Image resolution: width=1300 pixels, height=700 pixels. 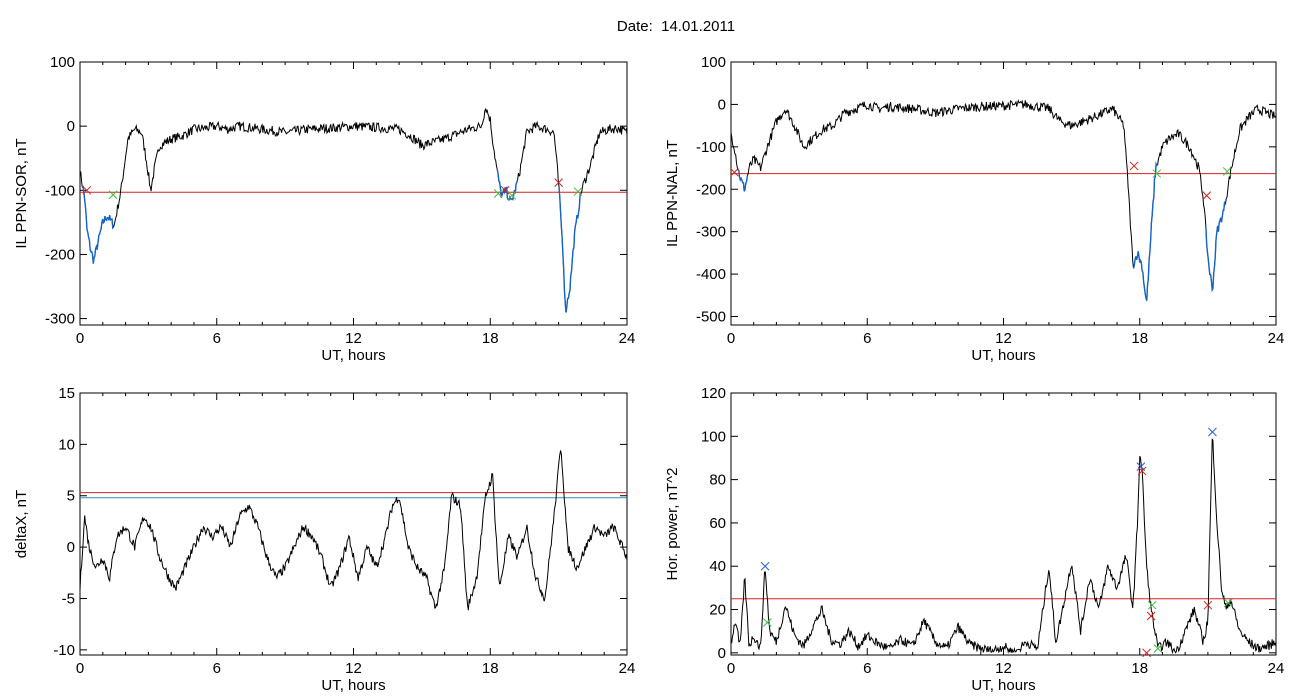 I want to click on y-tick-label: 40, so click(x=717, y=566).